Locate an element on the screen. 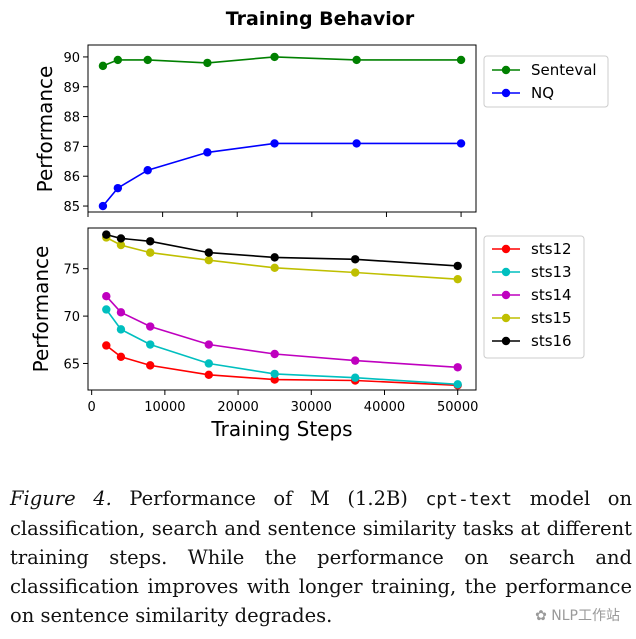 This screenshot has height=639, width=636. top-y-axis-ticks: 85 86 87 88 89 90 is located at coordinates (75, 133).